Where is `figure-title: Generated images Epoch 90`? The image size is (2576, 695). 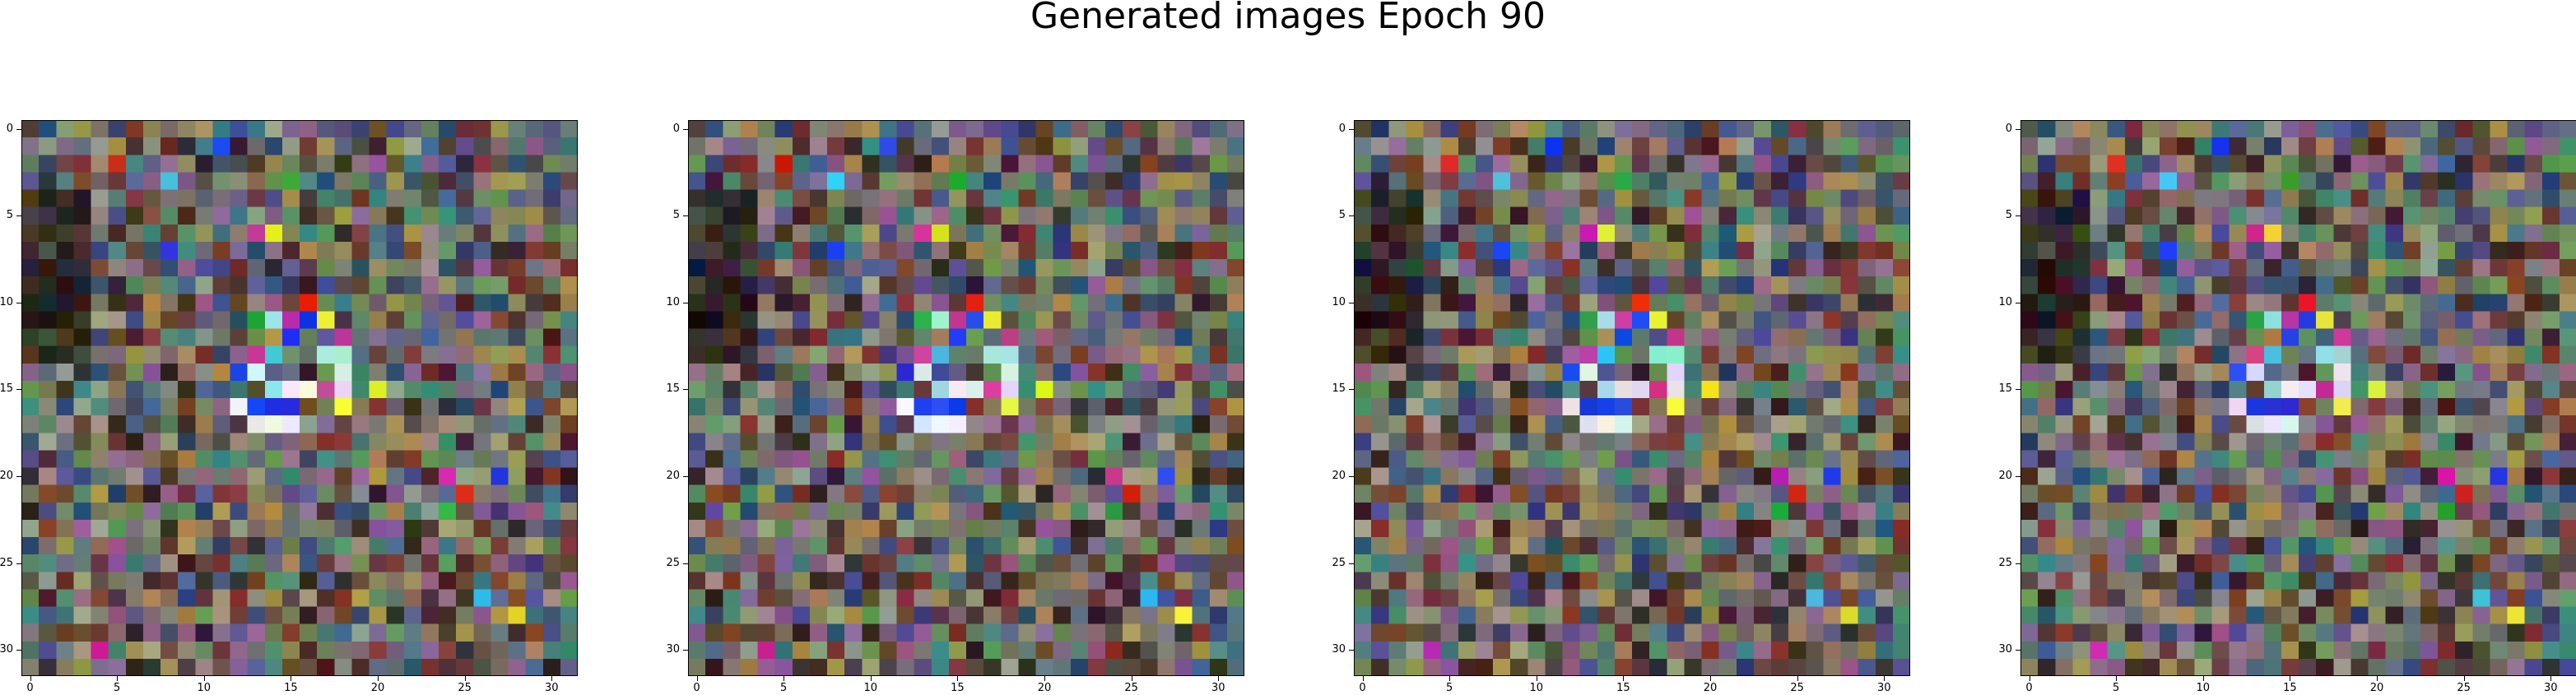 figure-title: Generated images Epoch 90 is located at coordinates (1288, 18).